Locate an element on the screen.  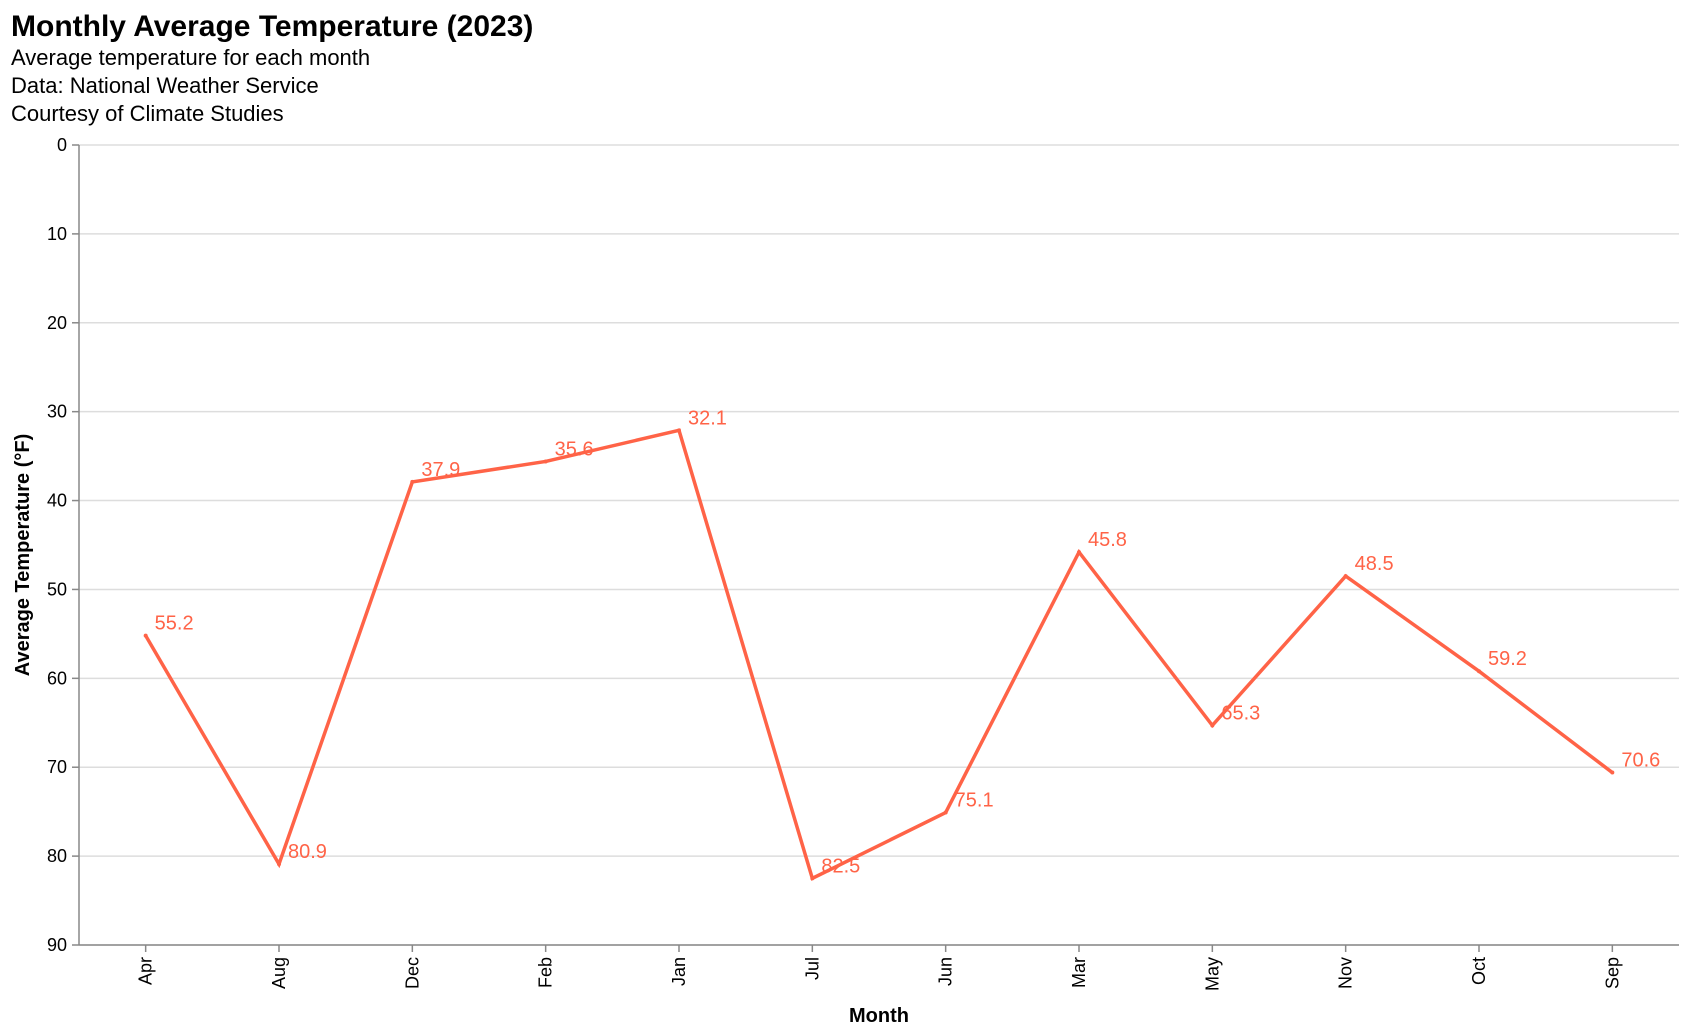
x-tick-label: Apr is located at coordinates (146, 971).